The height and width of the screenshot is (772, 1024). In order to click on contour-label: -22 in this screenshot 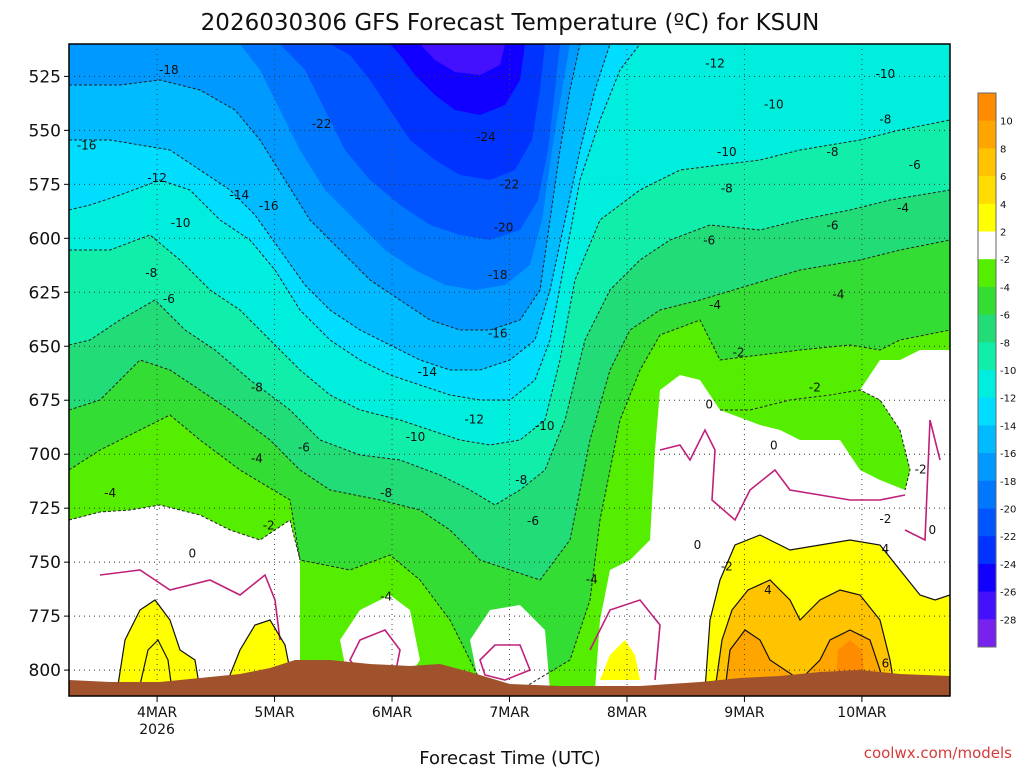, I will do `click(322, 124)`.